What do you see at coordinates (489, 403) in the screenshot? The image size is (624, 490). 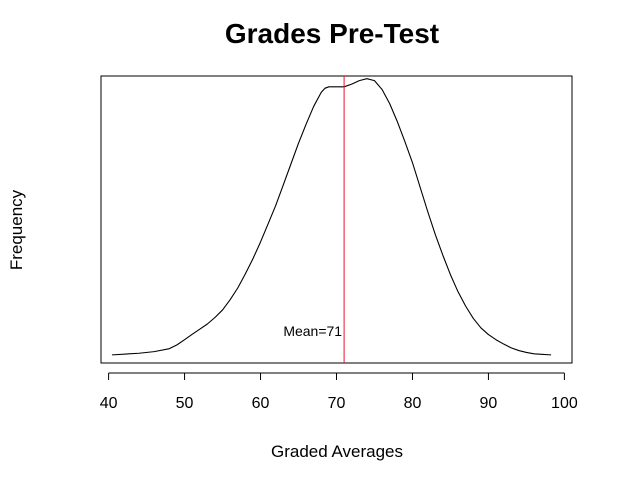 I see `x-tick-label: 90` at bounding box center [489, 403].